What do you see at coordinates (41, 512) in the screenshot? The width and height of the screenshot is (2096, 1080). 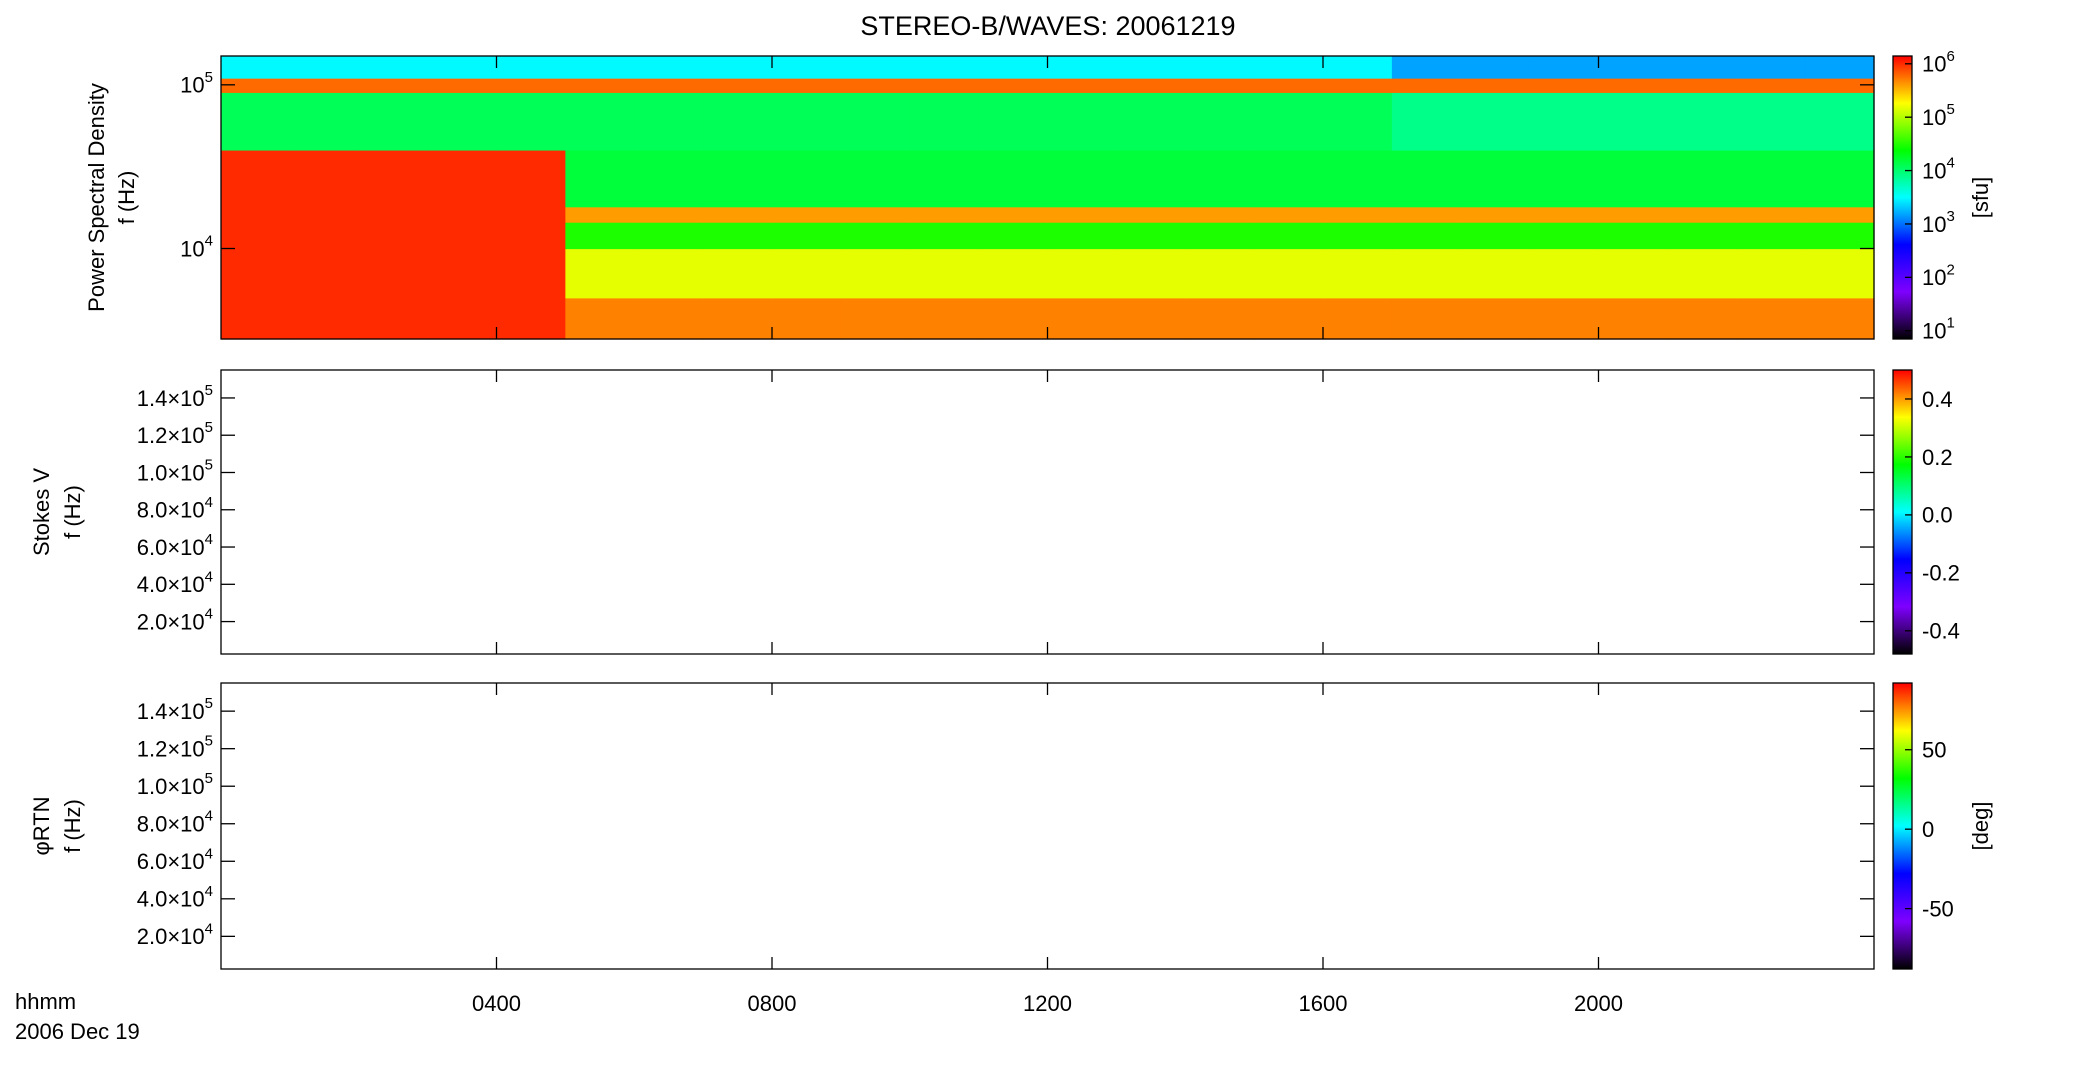 I see `y-axis-label: Stokes V` at bounding box center [41, 512].